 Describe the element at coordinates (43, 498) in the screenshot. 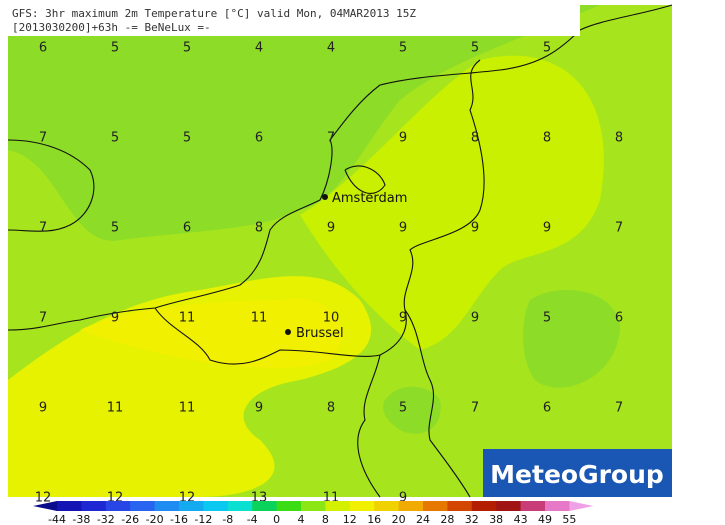

I see `grid-value: 12` at that location.